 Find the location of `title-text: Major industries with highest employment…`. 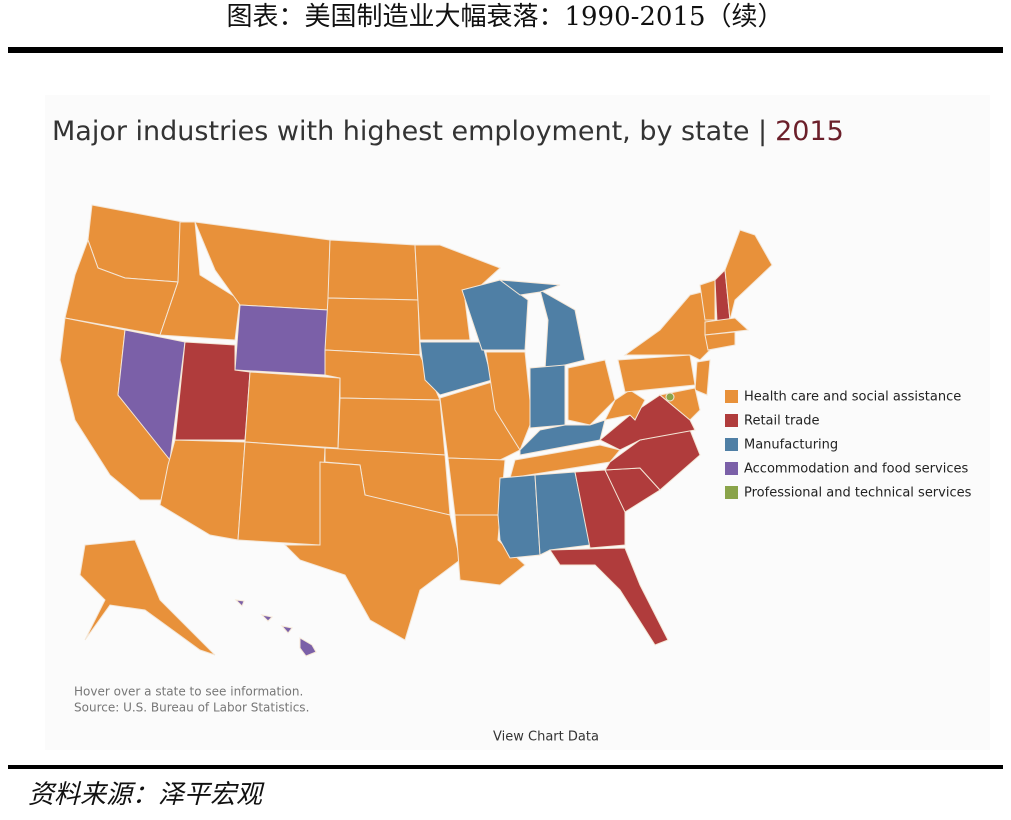

title-text: Major industries with highest employment… is located at coordinates (409, 131).